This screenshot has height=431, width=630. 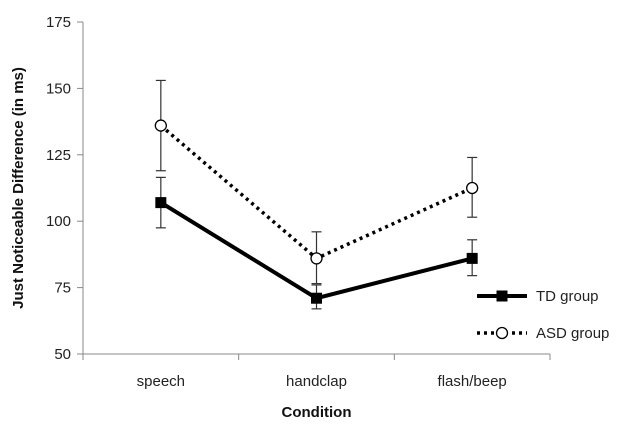 What do you see at coordinates (62, 354) in the screenshot?
I see `y-tick-label: 50` at bounding box center [62, 354].